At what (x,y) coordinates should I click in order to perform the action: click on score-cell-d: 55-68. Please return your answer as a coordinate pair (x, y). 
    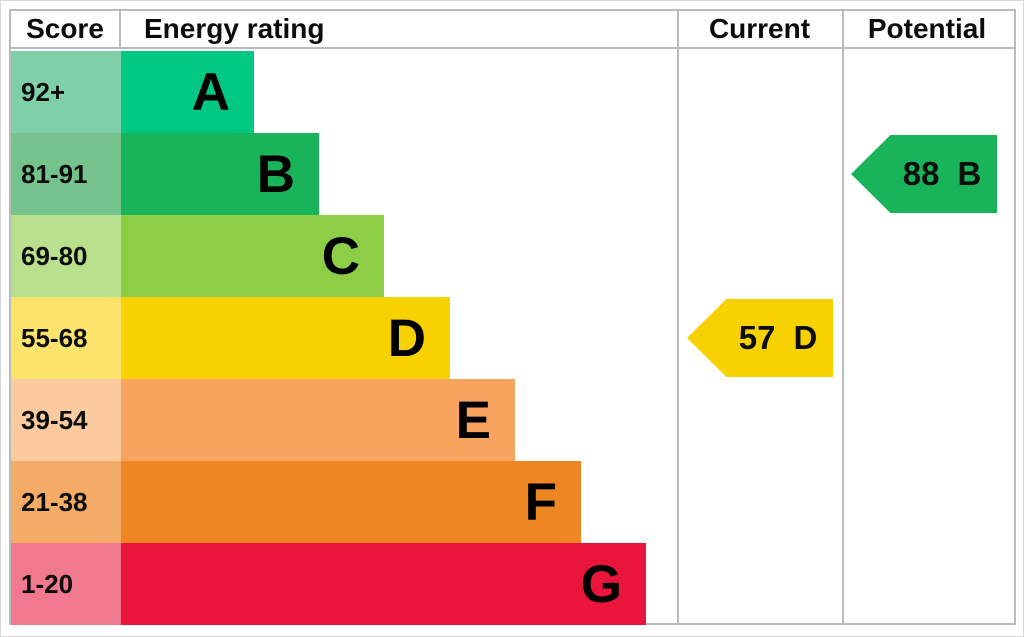
    Looking at the image, I should click on (66, 338).